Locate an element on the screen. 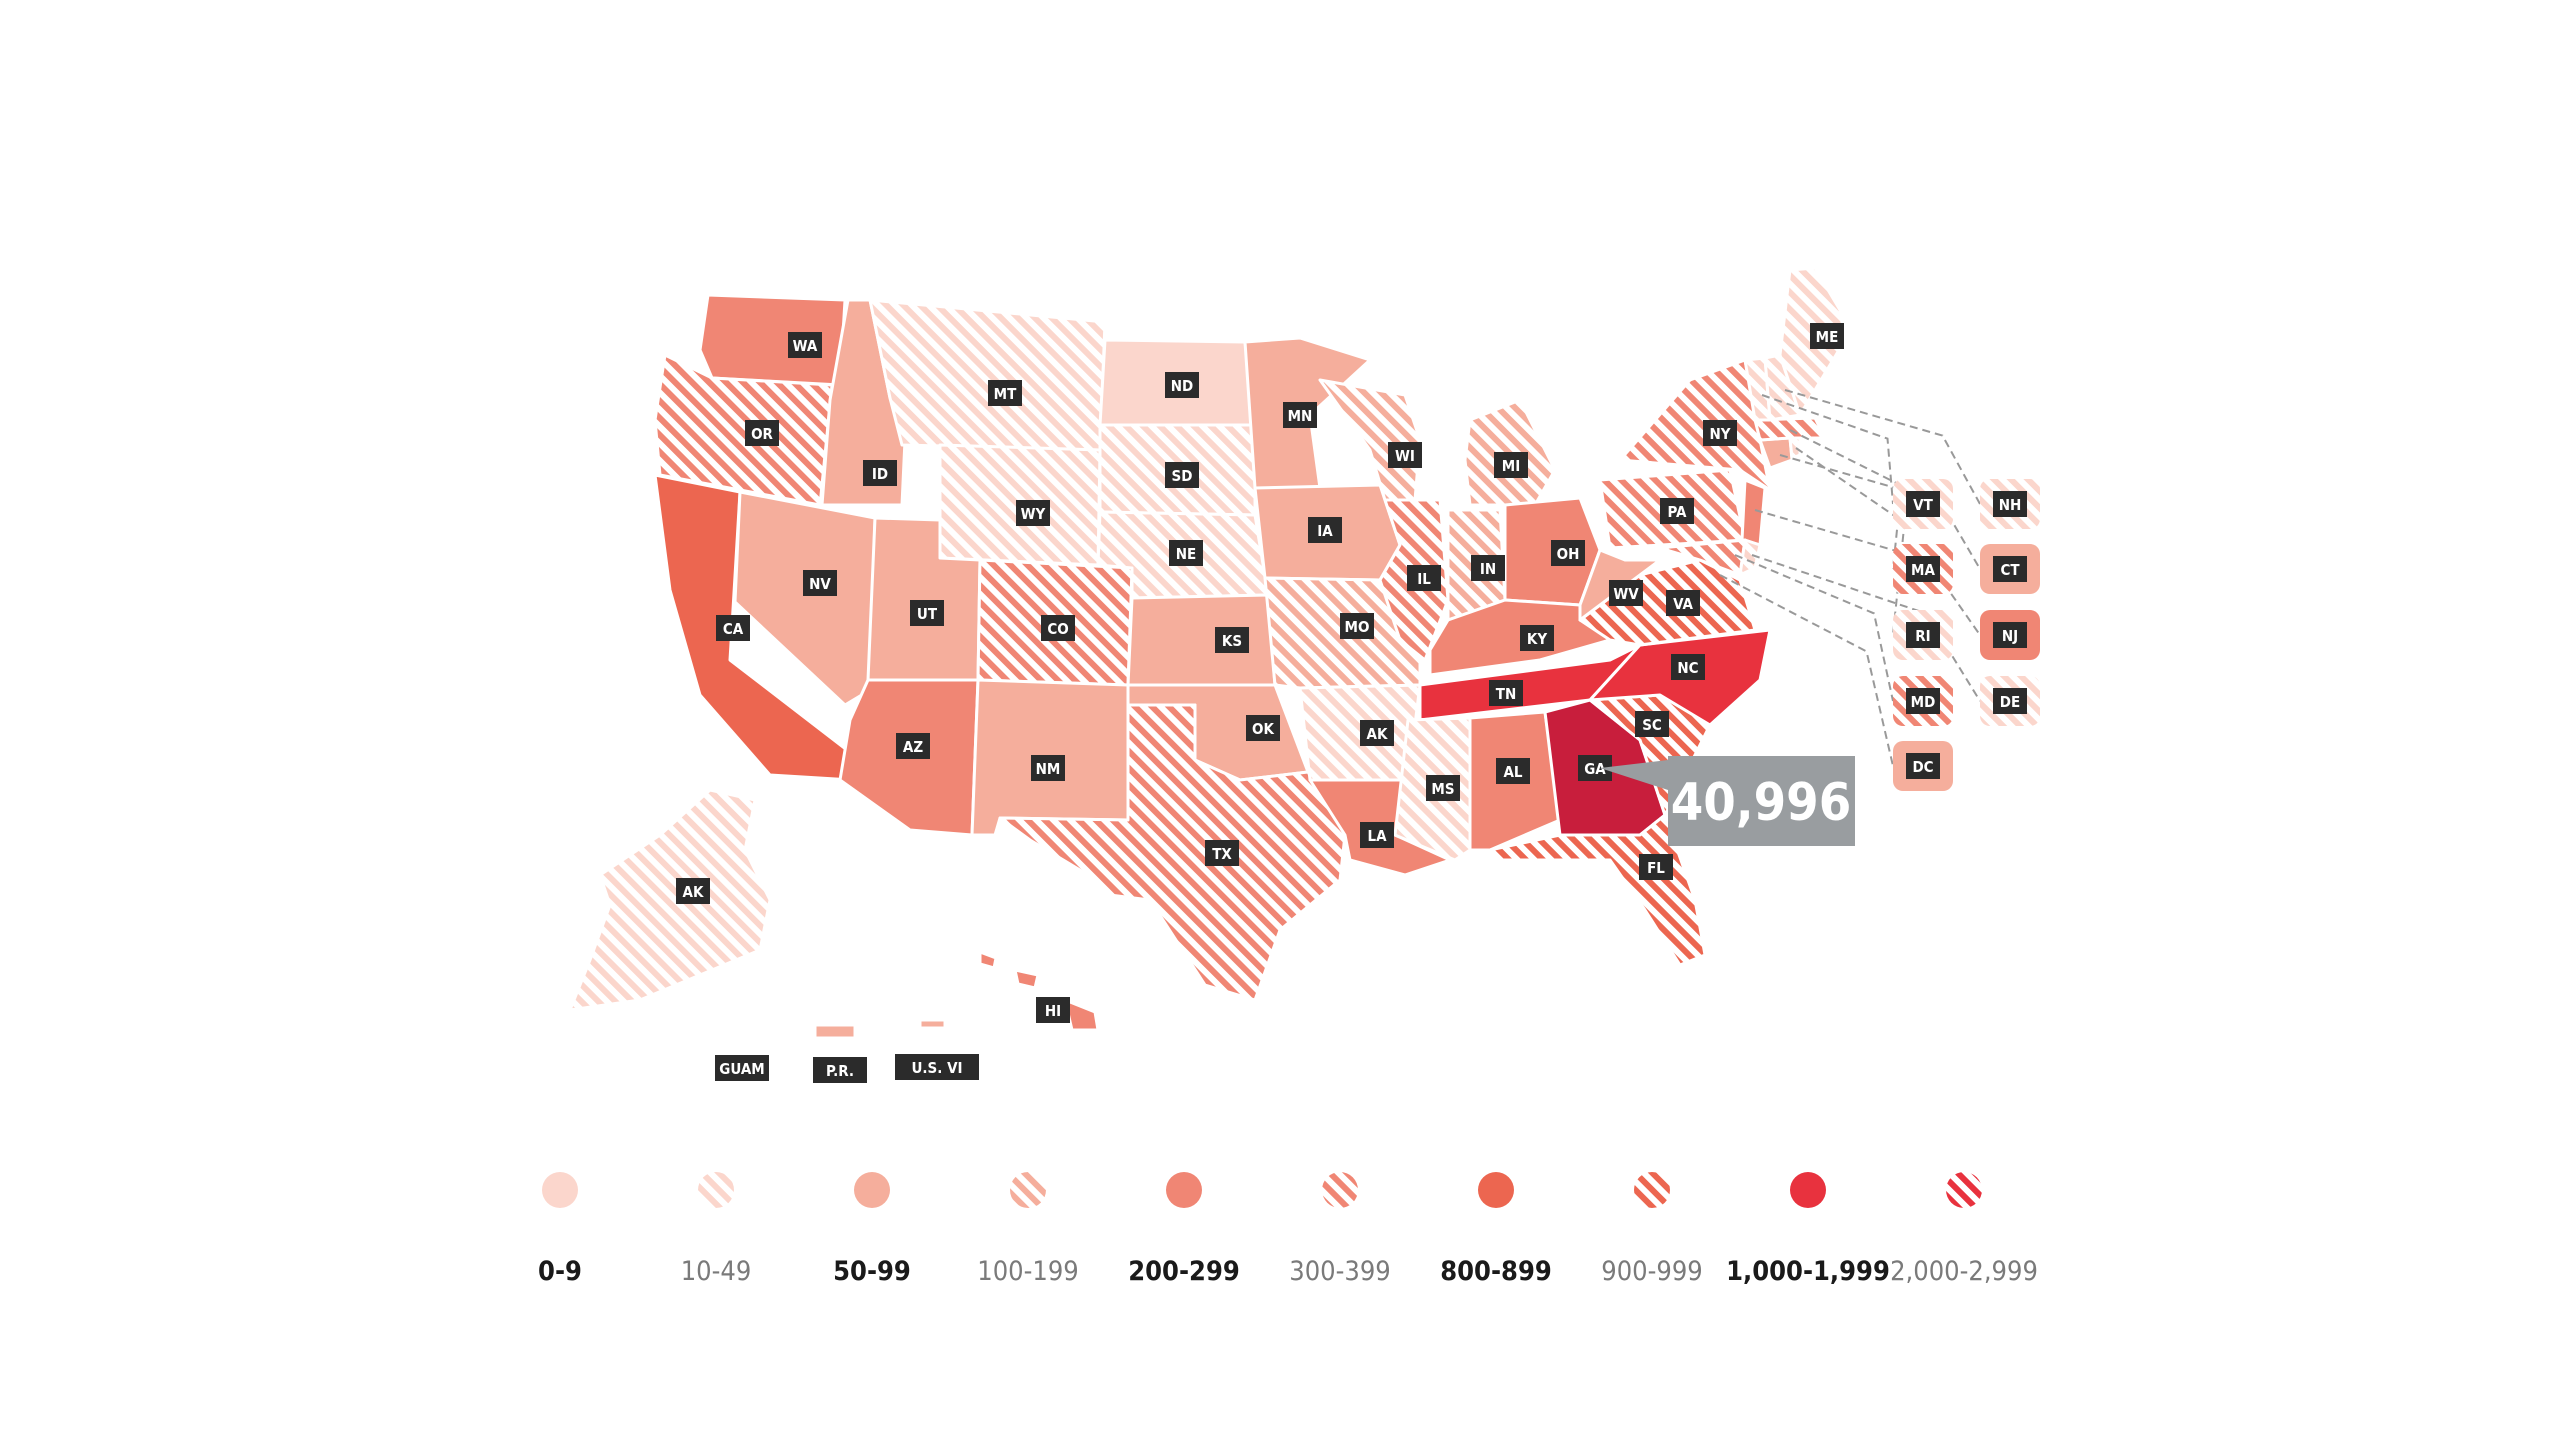  state-wa is located at coordinates (772, 340).